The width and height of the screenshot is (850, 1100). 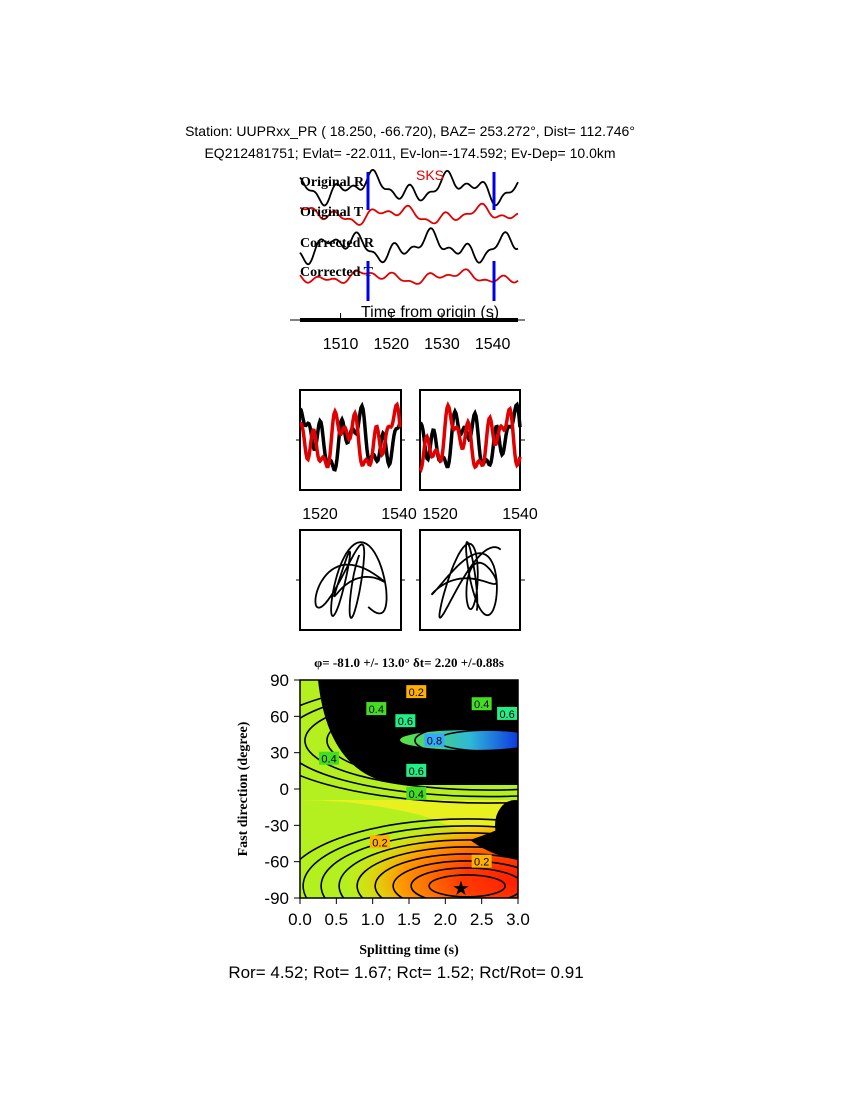 What do you see at coordinates (409, 950) in the screenshot?
I see `grid-xlabel: Splitting time (s)` at bounding box center [409, 950].